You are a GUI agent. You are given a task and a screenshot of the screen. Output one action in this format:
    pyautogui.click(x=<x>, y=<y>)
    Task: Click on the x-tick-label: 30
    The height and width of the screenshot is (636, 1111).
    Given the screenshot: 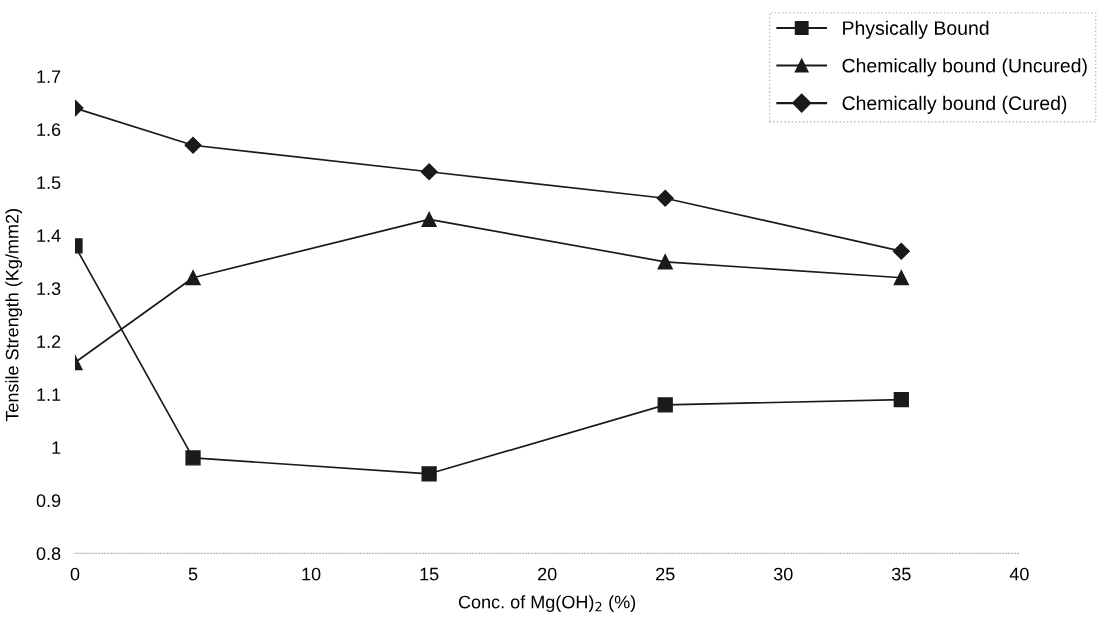 What is the action you would take?
    pyautogui.click(x=783, y=574)
    